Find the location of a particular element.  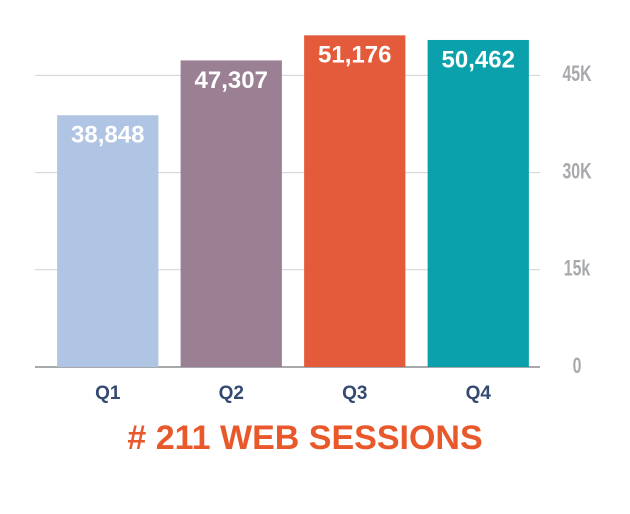

value-label: 51,176 is located at coordinates (354, 55).